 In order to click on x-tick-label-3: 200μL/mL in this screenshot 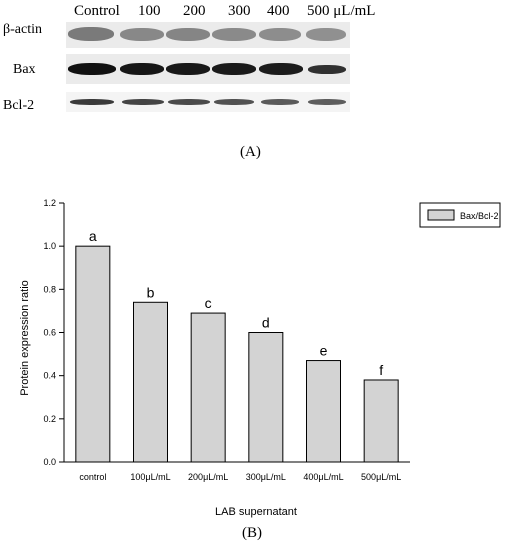, I will do `click(208, 477)`.